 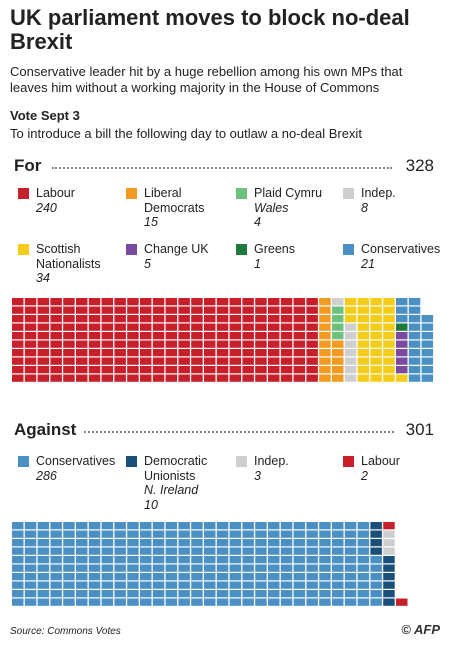 What do you see at coordinates (151, 222) in the screenshot?
I see `legend-value: 15` at bounding box center [151, 222].